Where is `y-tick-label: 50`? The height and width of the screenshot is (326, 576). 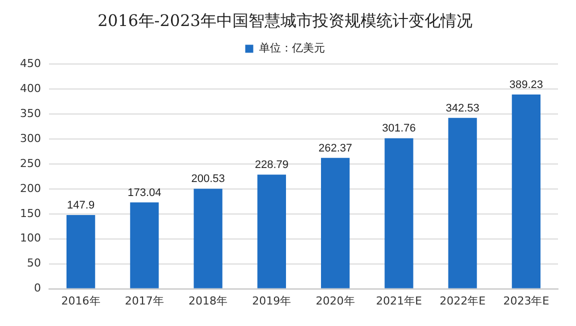
y-tick-label: 50 is located at coordinates (33, 263).